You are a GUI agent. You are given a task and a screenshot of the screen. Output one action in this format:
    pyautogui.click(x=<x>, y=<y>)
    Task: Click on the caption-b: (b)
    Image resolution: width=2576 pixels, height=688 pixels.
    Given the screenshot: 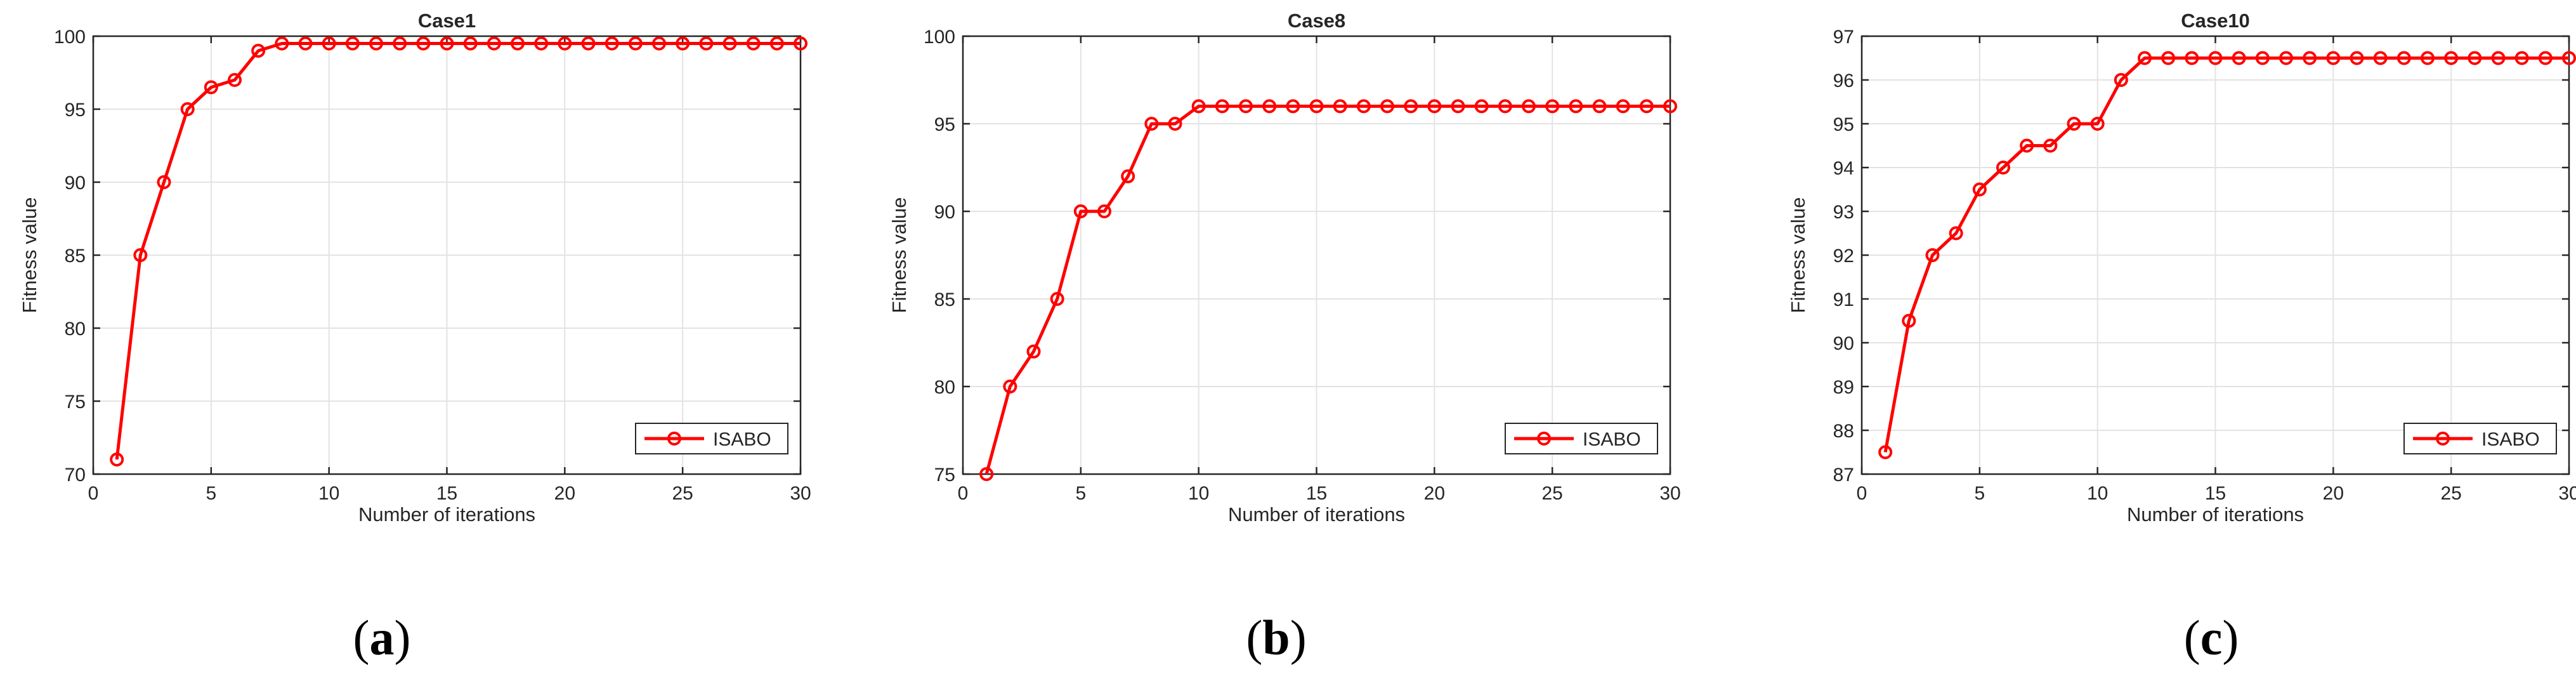 What is the action you would take?
    pyautogui.click(x=1277, y=637)
    